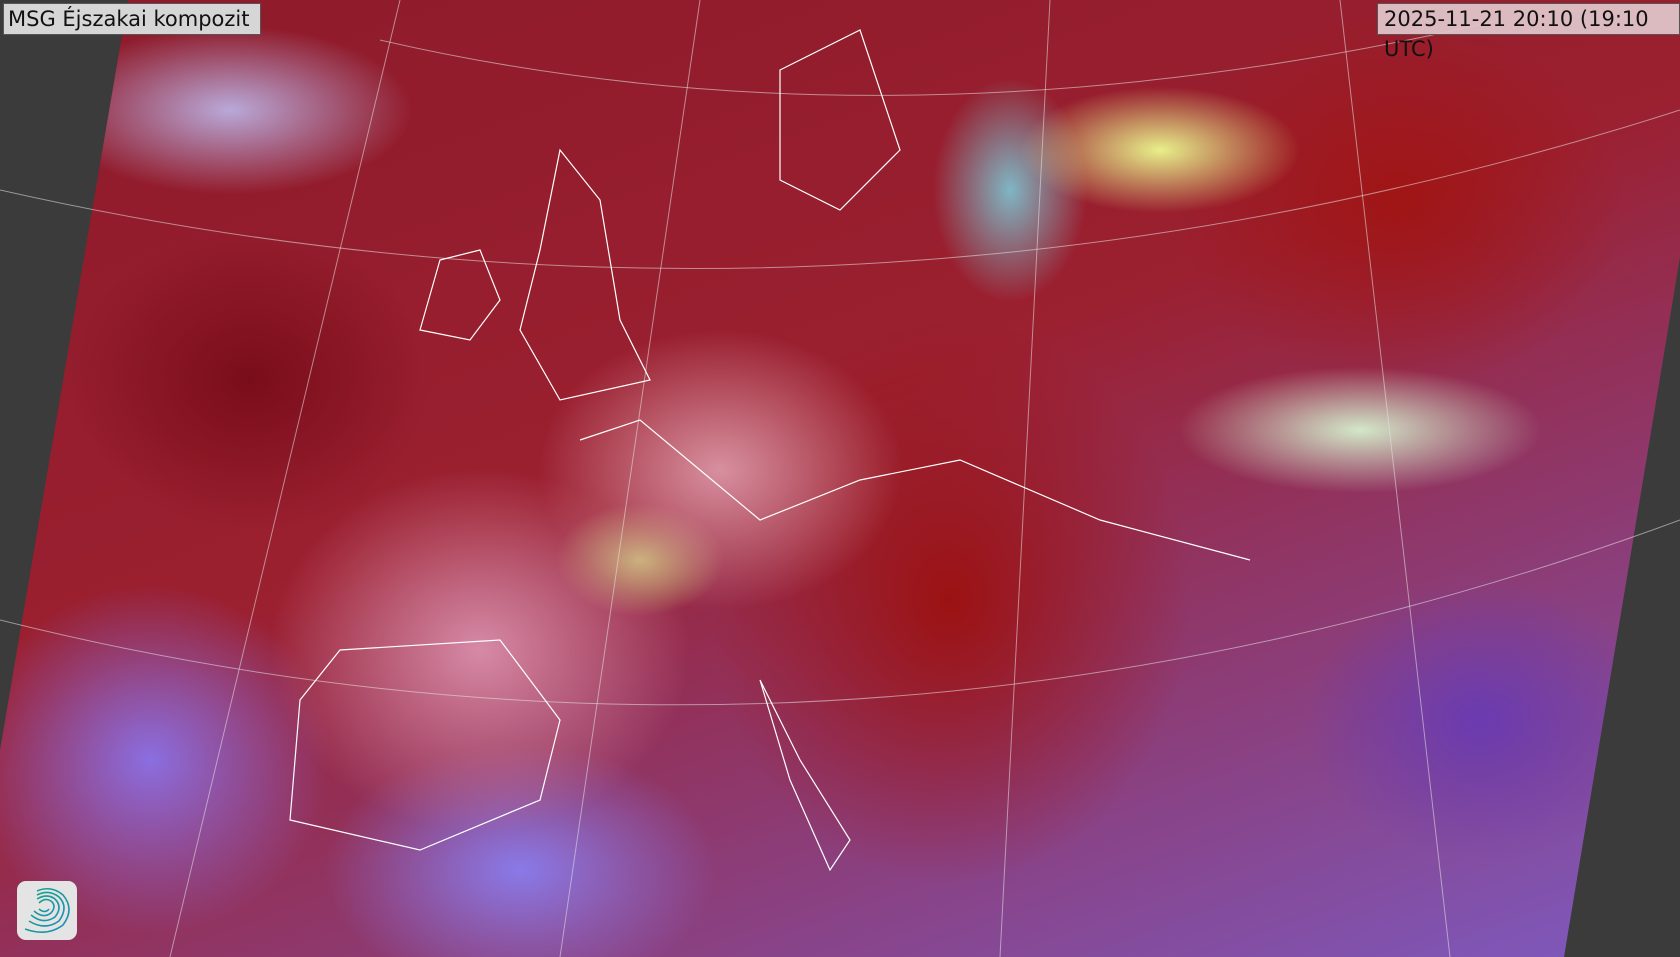  What do you see at coordinates (132, 19) in the screenshot?
I see `product-title: MSG Éjszakai kompozit` at bounding box center [132, 19].